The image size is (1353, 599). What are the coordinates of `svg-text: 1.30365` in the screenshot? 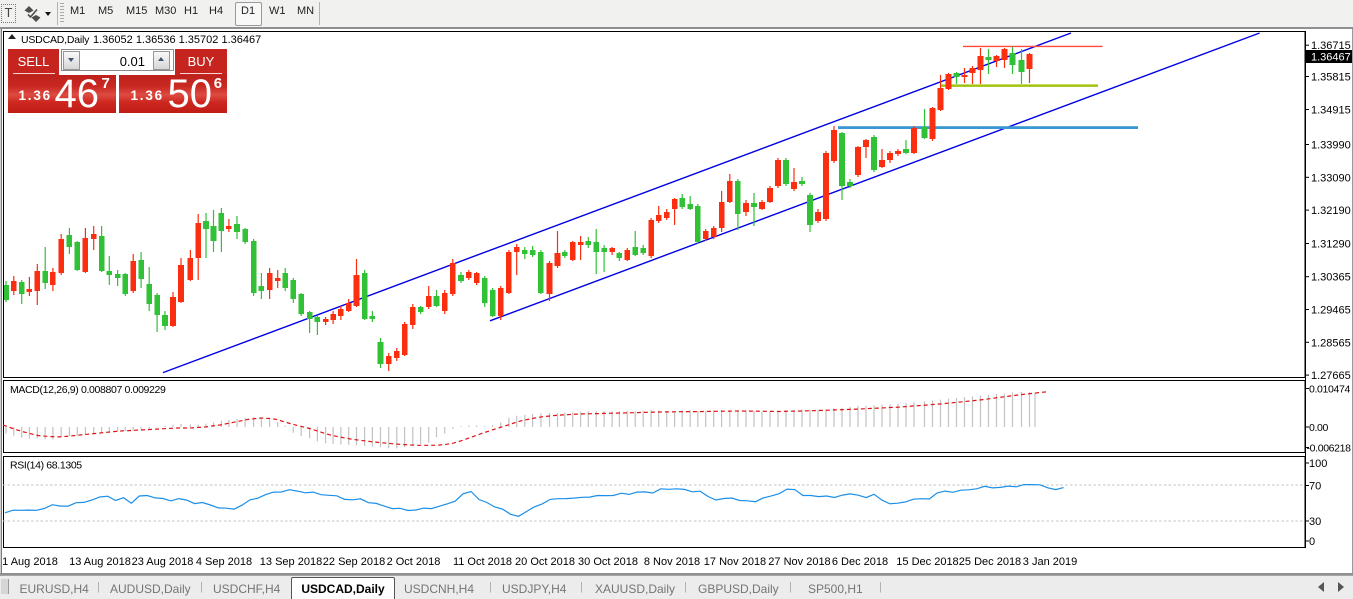 It's located at (1331, 278).